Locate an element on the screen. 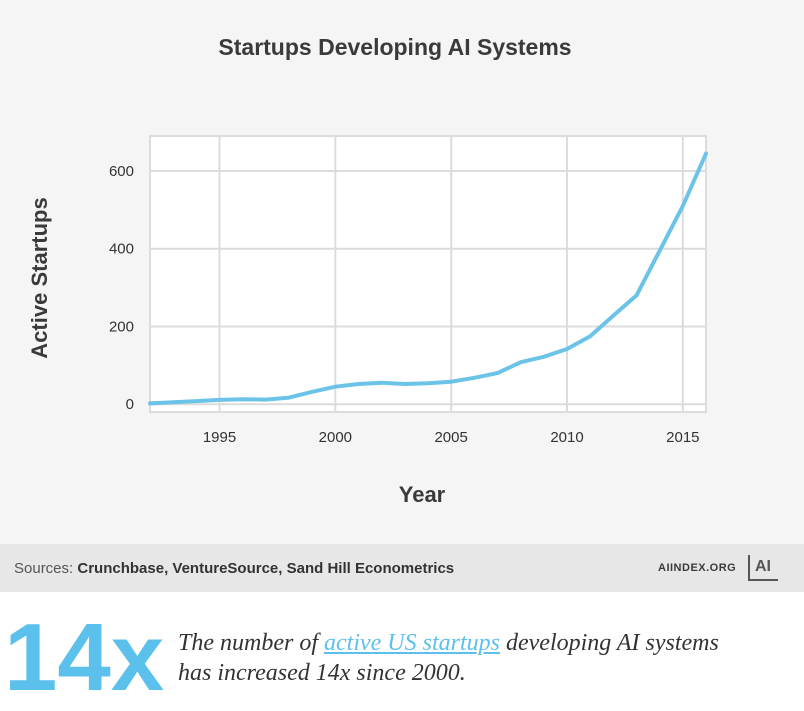 Image resolution: width=804 pixels, height=711 pixels. big-stat: 14x is located at coordinates (84, 657).